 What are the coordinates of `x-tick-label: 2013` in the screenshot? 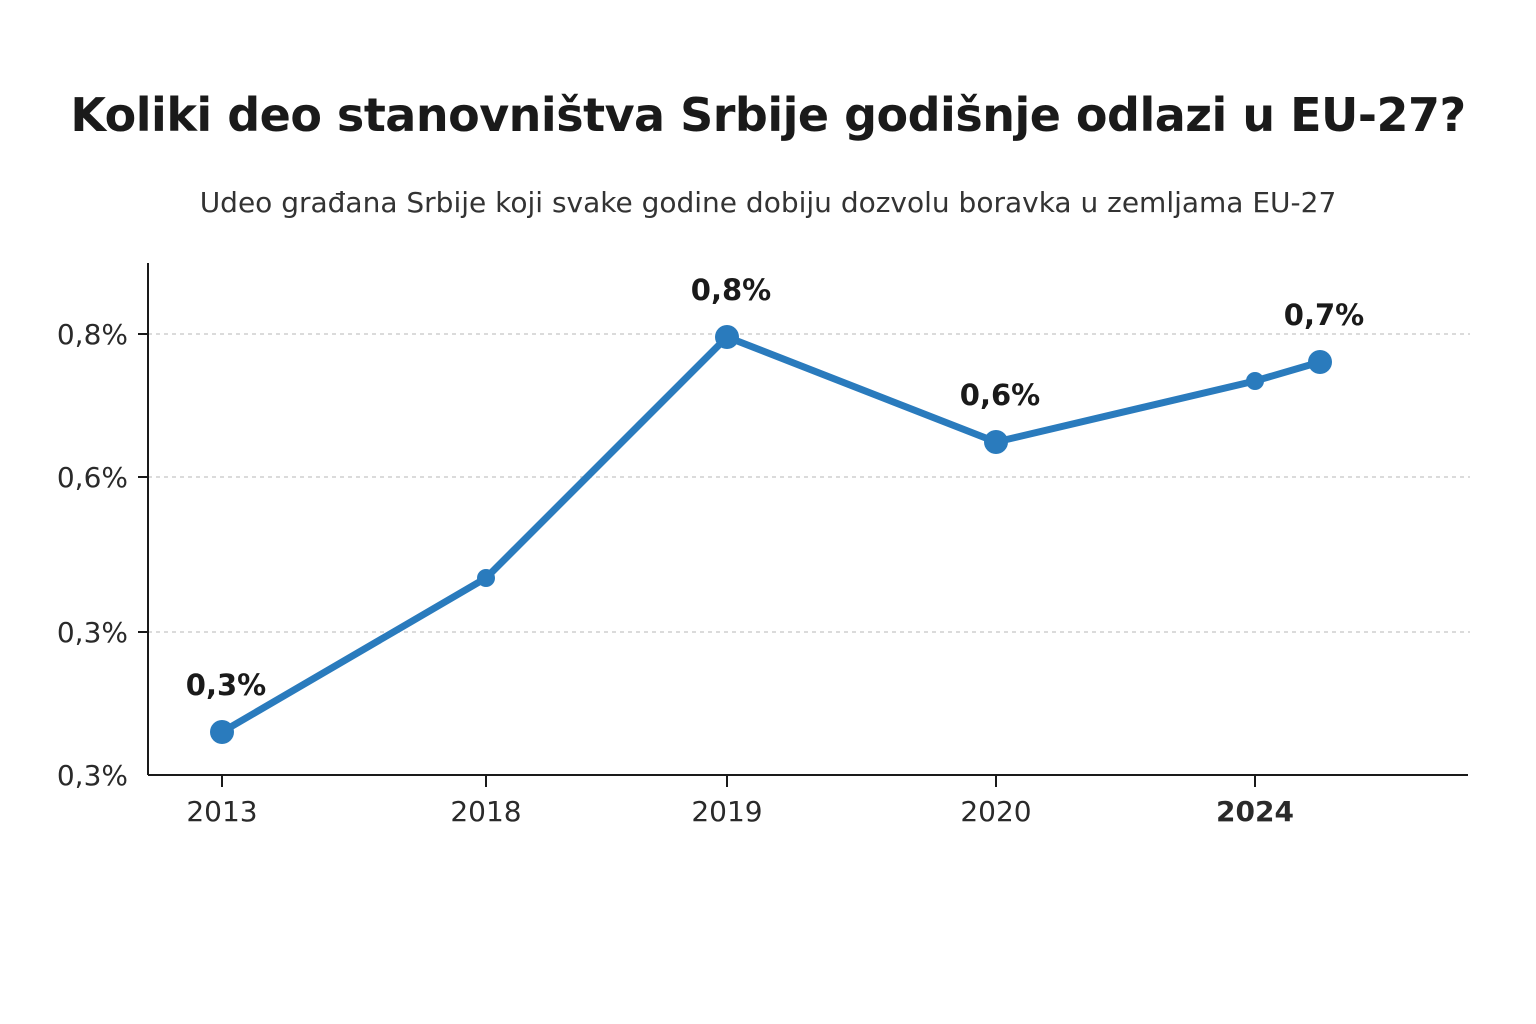 It's located at (221, 811).